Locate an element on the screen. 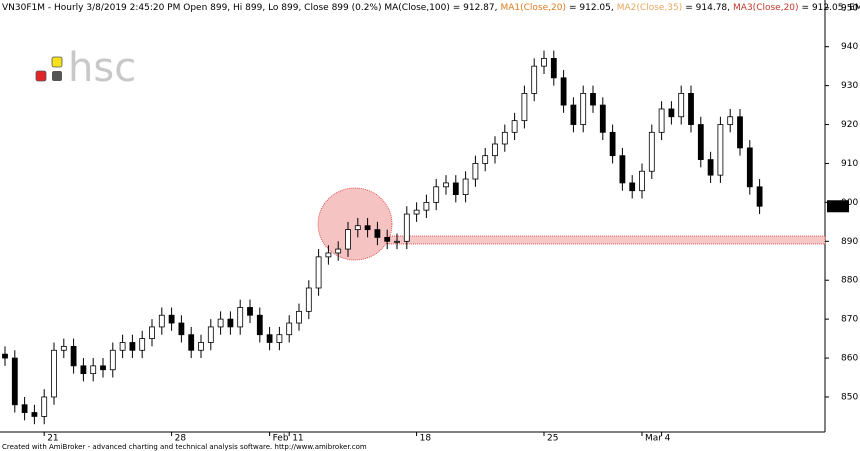  y-tick-label: 860 is located at coordinates (849, 359).